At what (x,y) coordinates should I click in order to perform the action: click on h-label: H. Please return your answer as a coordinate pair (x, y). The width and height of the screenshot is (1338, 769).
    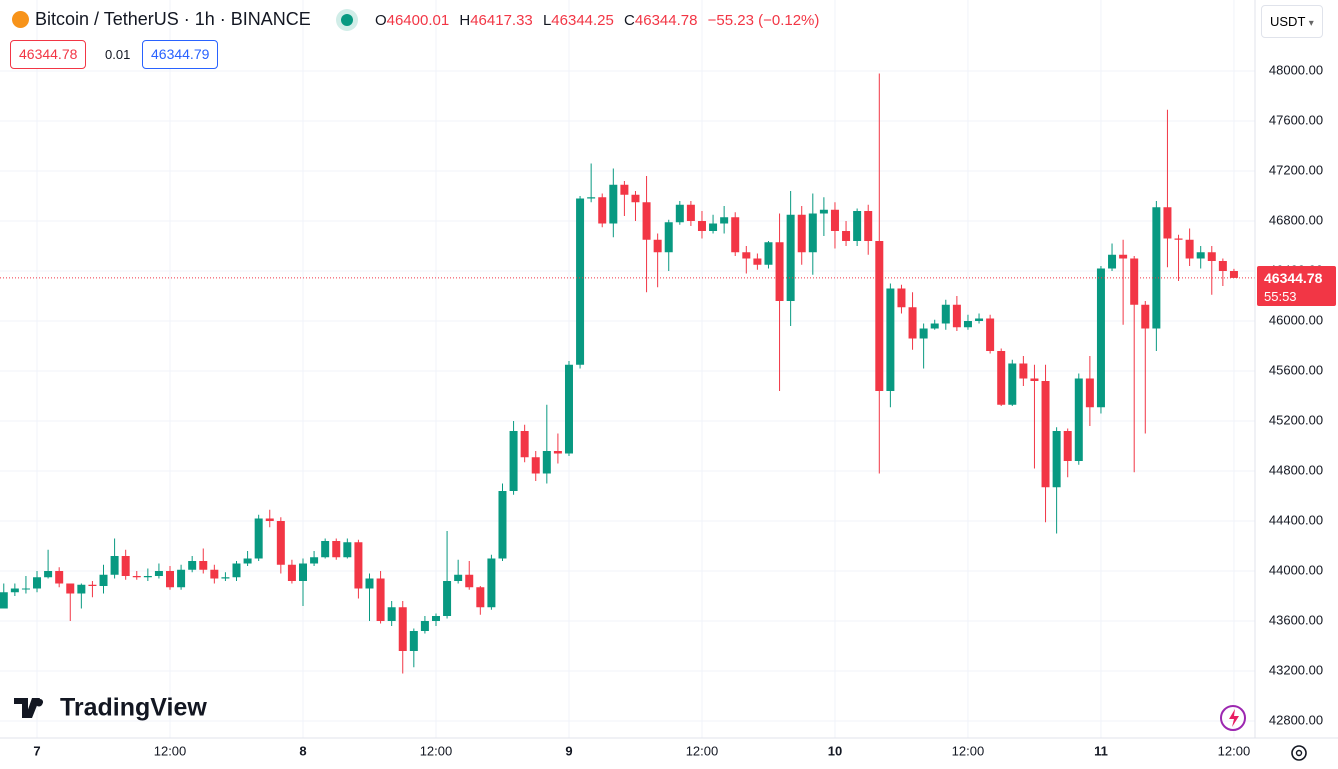
    Looking at the image, I should click on (465, 20).